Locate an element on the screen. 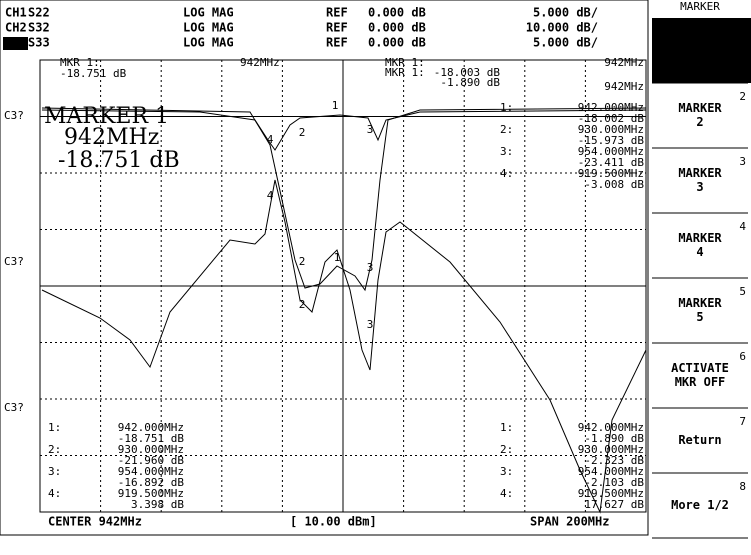 The height and width of the screenshot is (555, 751). active-marker-freq: 942MHz is located at coordinates (111, 137).